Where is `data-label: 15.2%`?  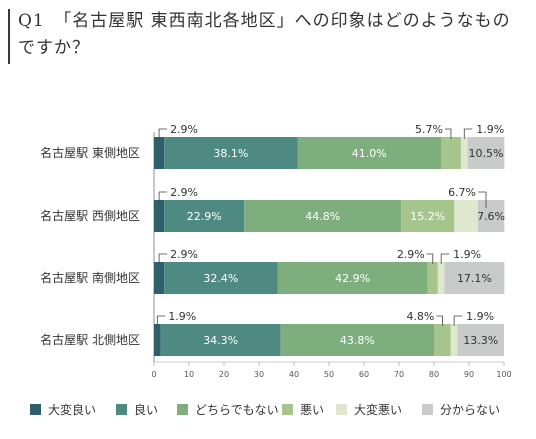
data-label: 15.2% is located at coordinates (427, 216).